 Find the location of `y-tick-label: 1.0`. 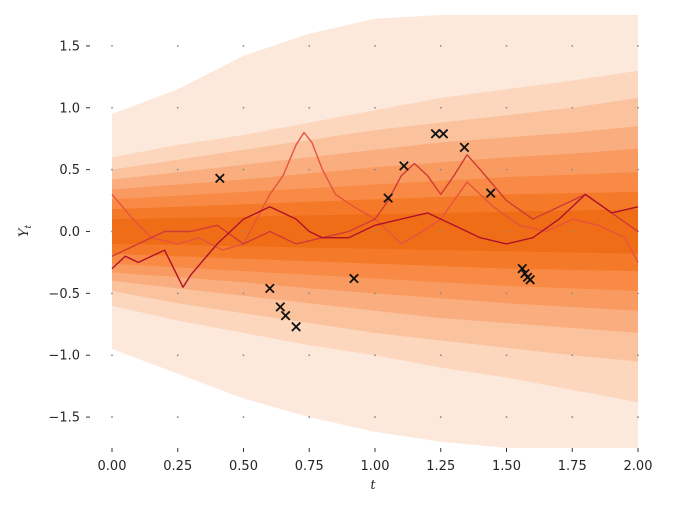

y-tick-label: 1.0 is located at coordinates (69, 108).